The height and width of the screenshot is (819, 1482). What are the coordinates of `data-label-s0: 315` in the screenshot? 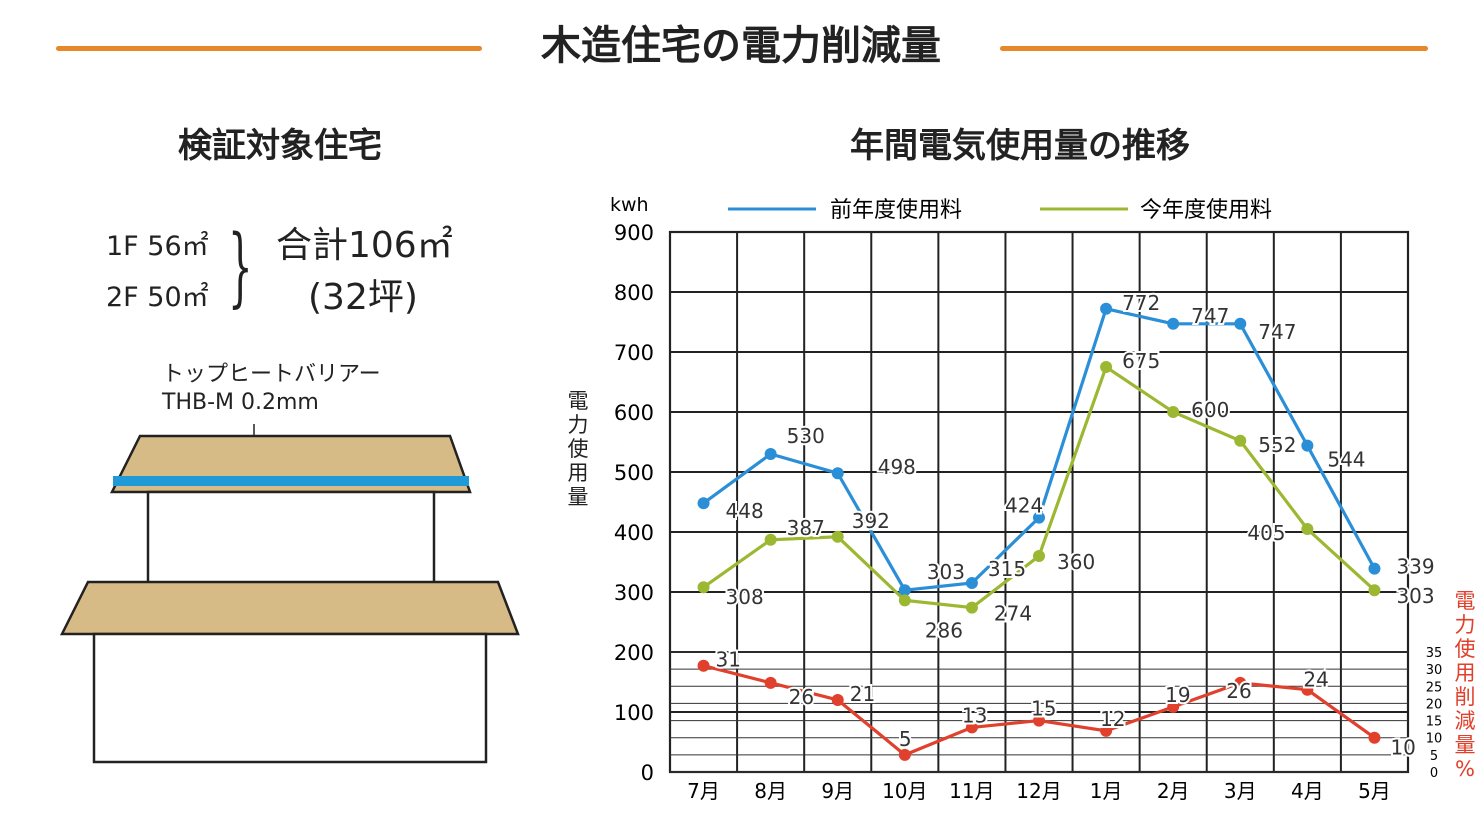 It's located at (1007, 569).